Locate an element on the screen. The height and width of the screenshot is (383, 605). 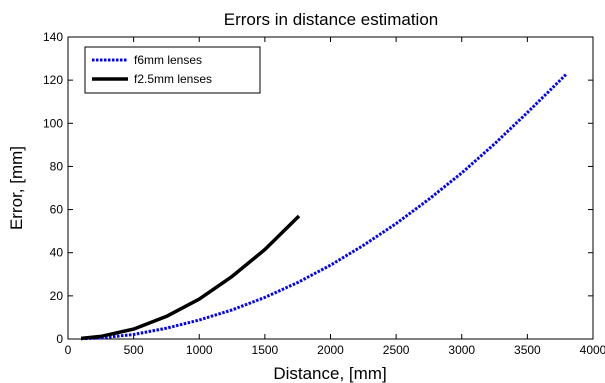
x-tick-label: 3000 is located at coordinates (461, 350).